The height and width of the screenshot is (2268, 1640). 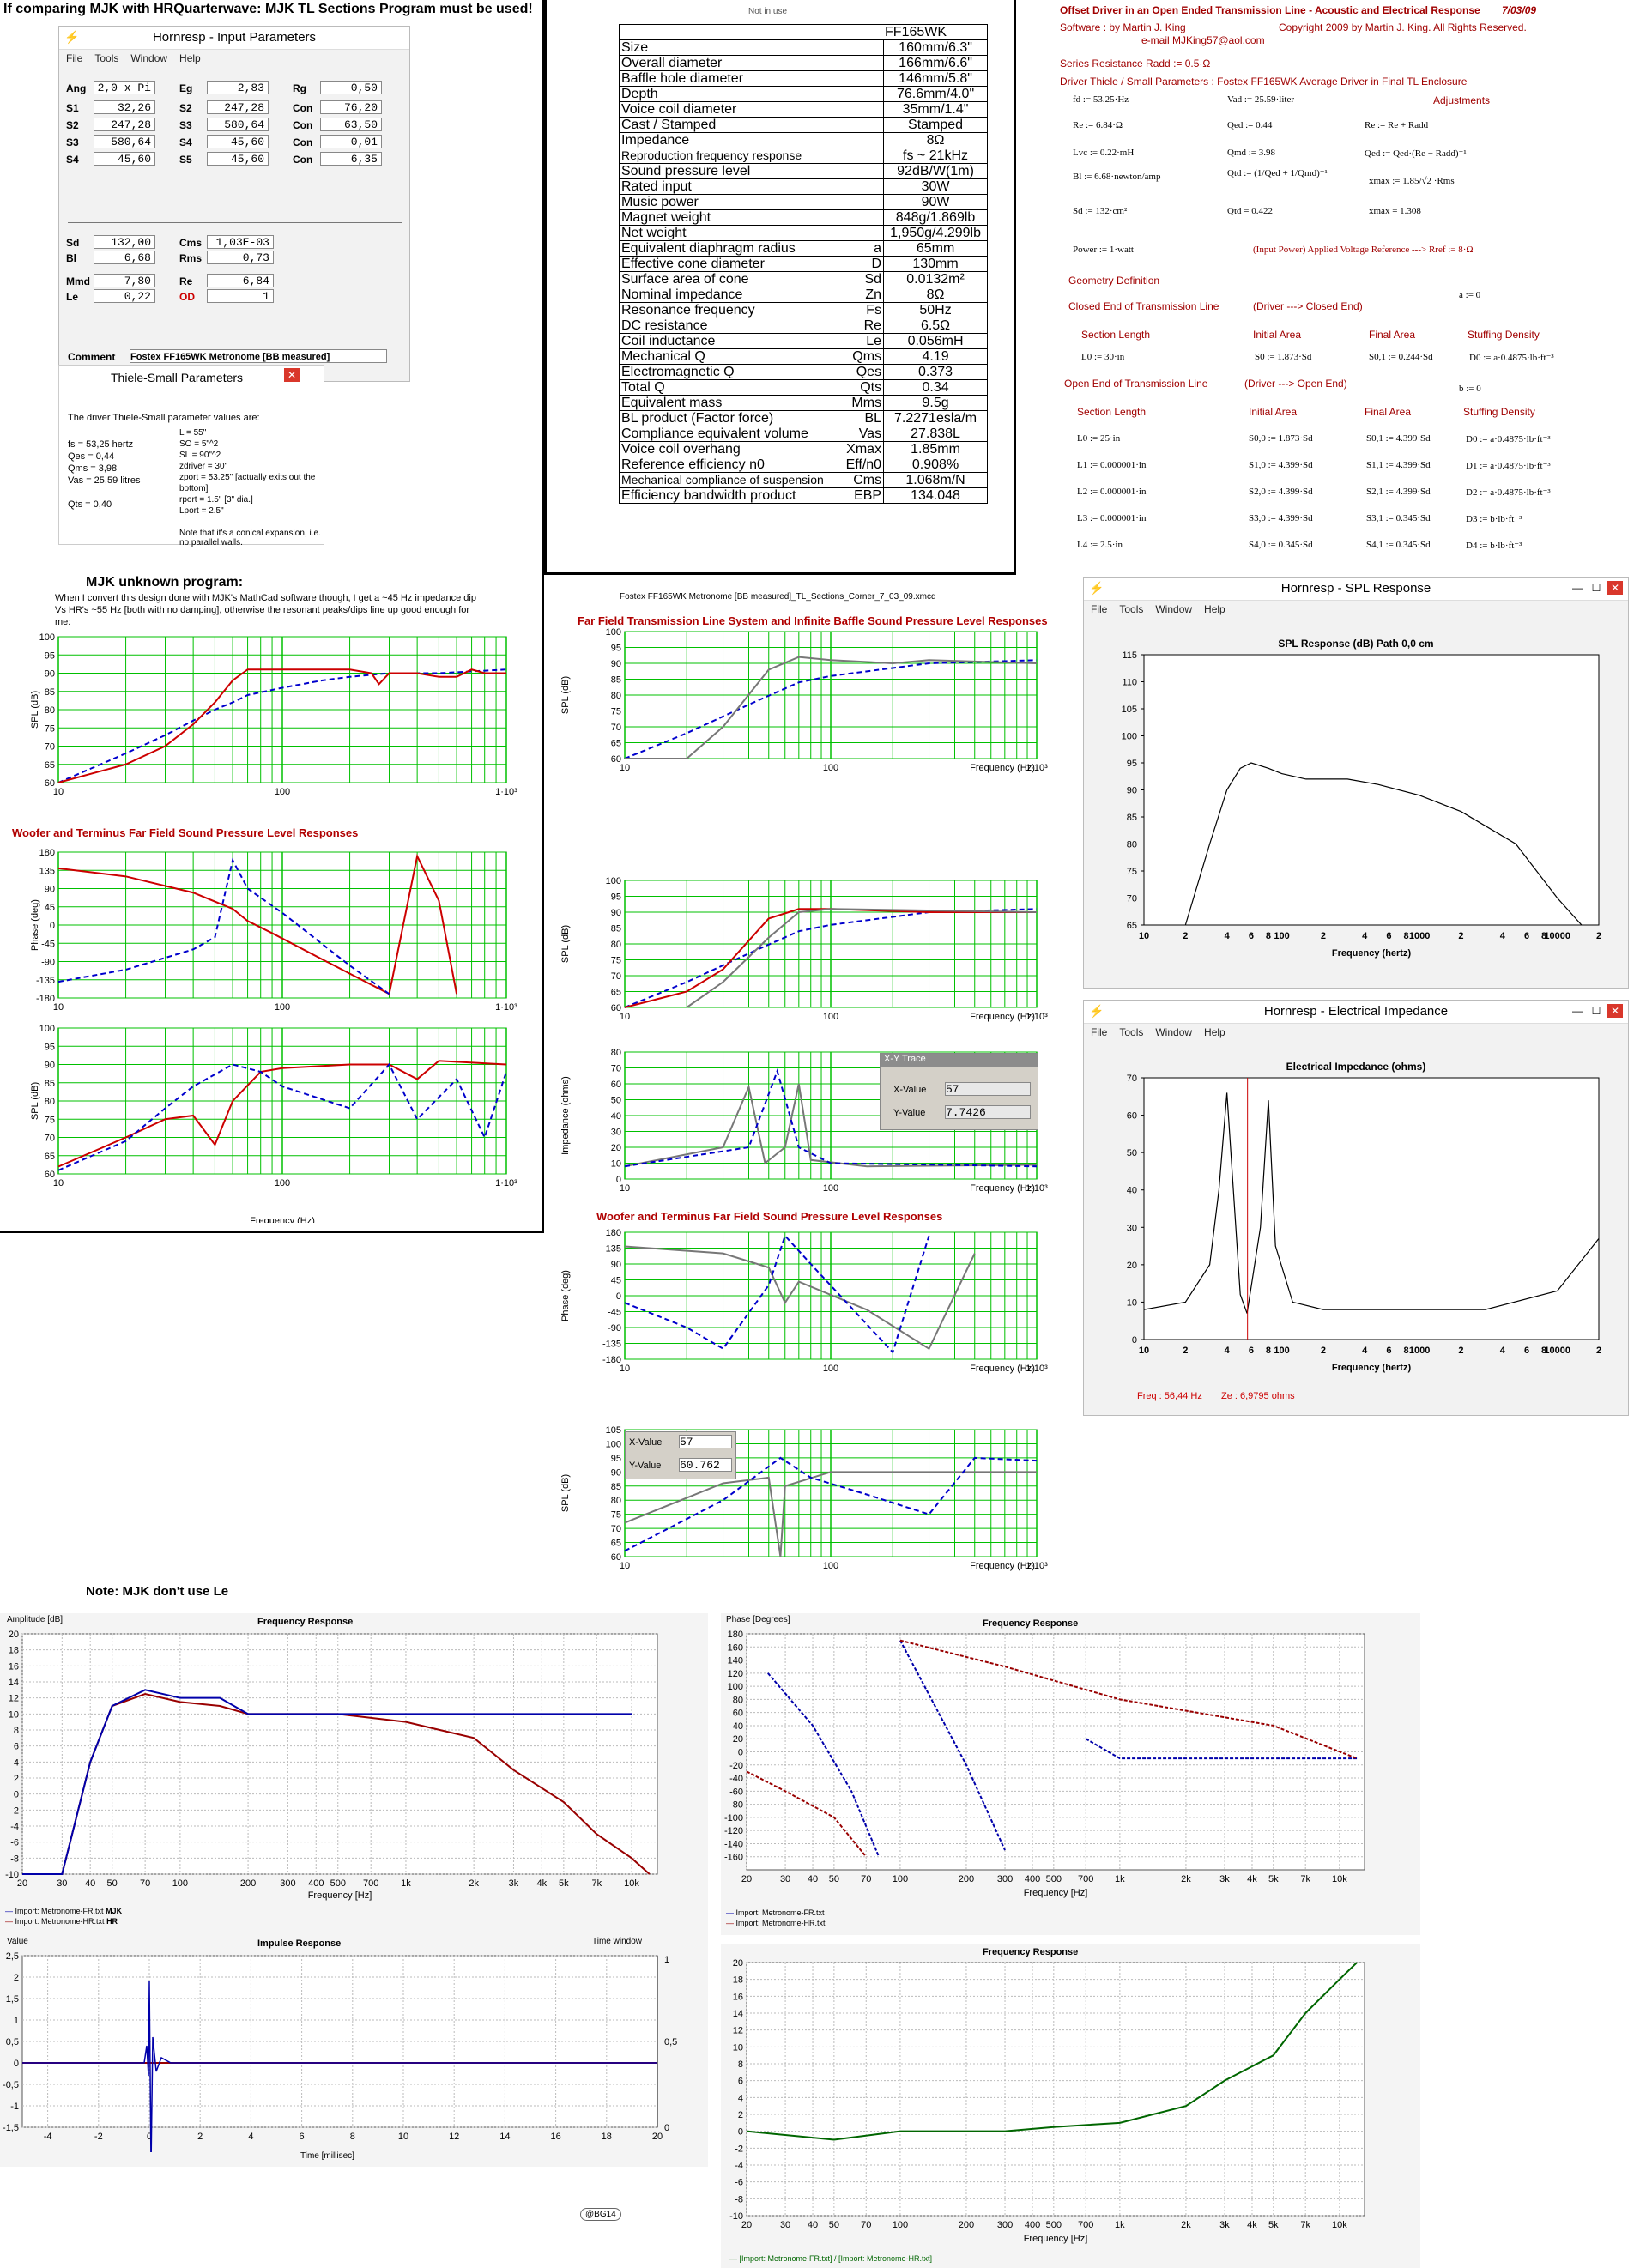 I want to click on param-field: 0,50, so click(x=351, y=87).